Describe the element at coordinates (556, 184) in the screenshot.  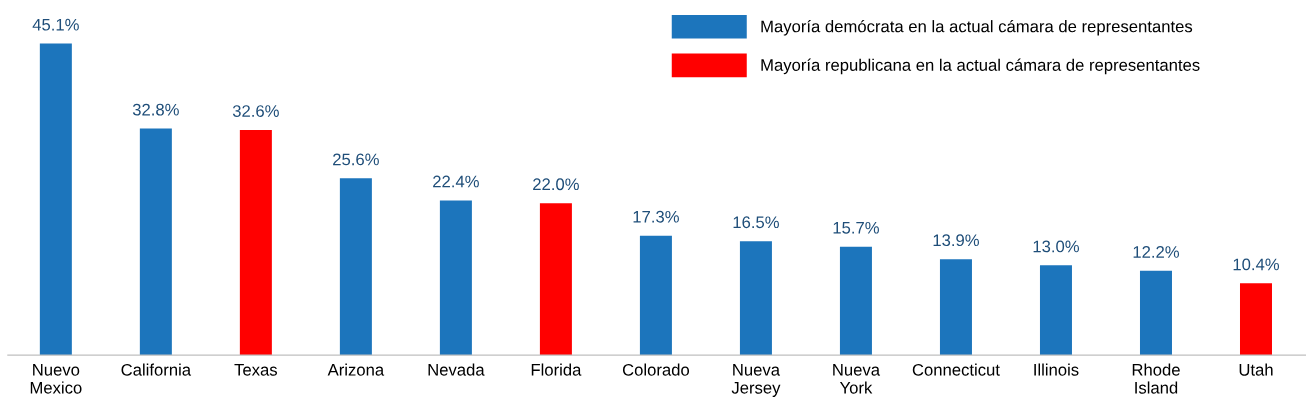
I see `data-label: 22.0%` at that location.